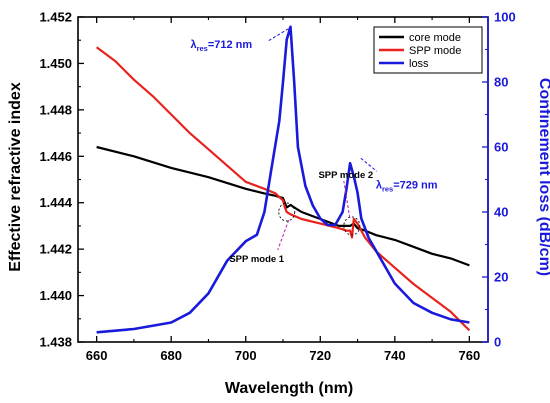 The width and height of the screenshot is (550, 403). What do you see at coordinates (15, 177) in the screenshot?
I see `y-axis-label-left: Effective refractive index` at bounding box center [15, 177].